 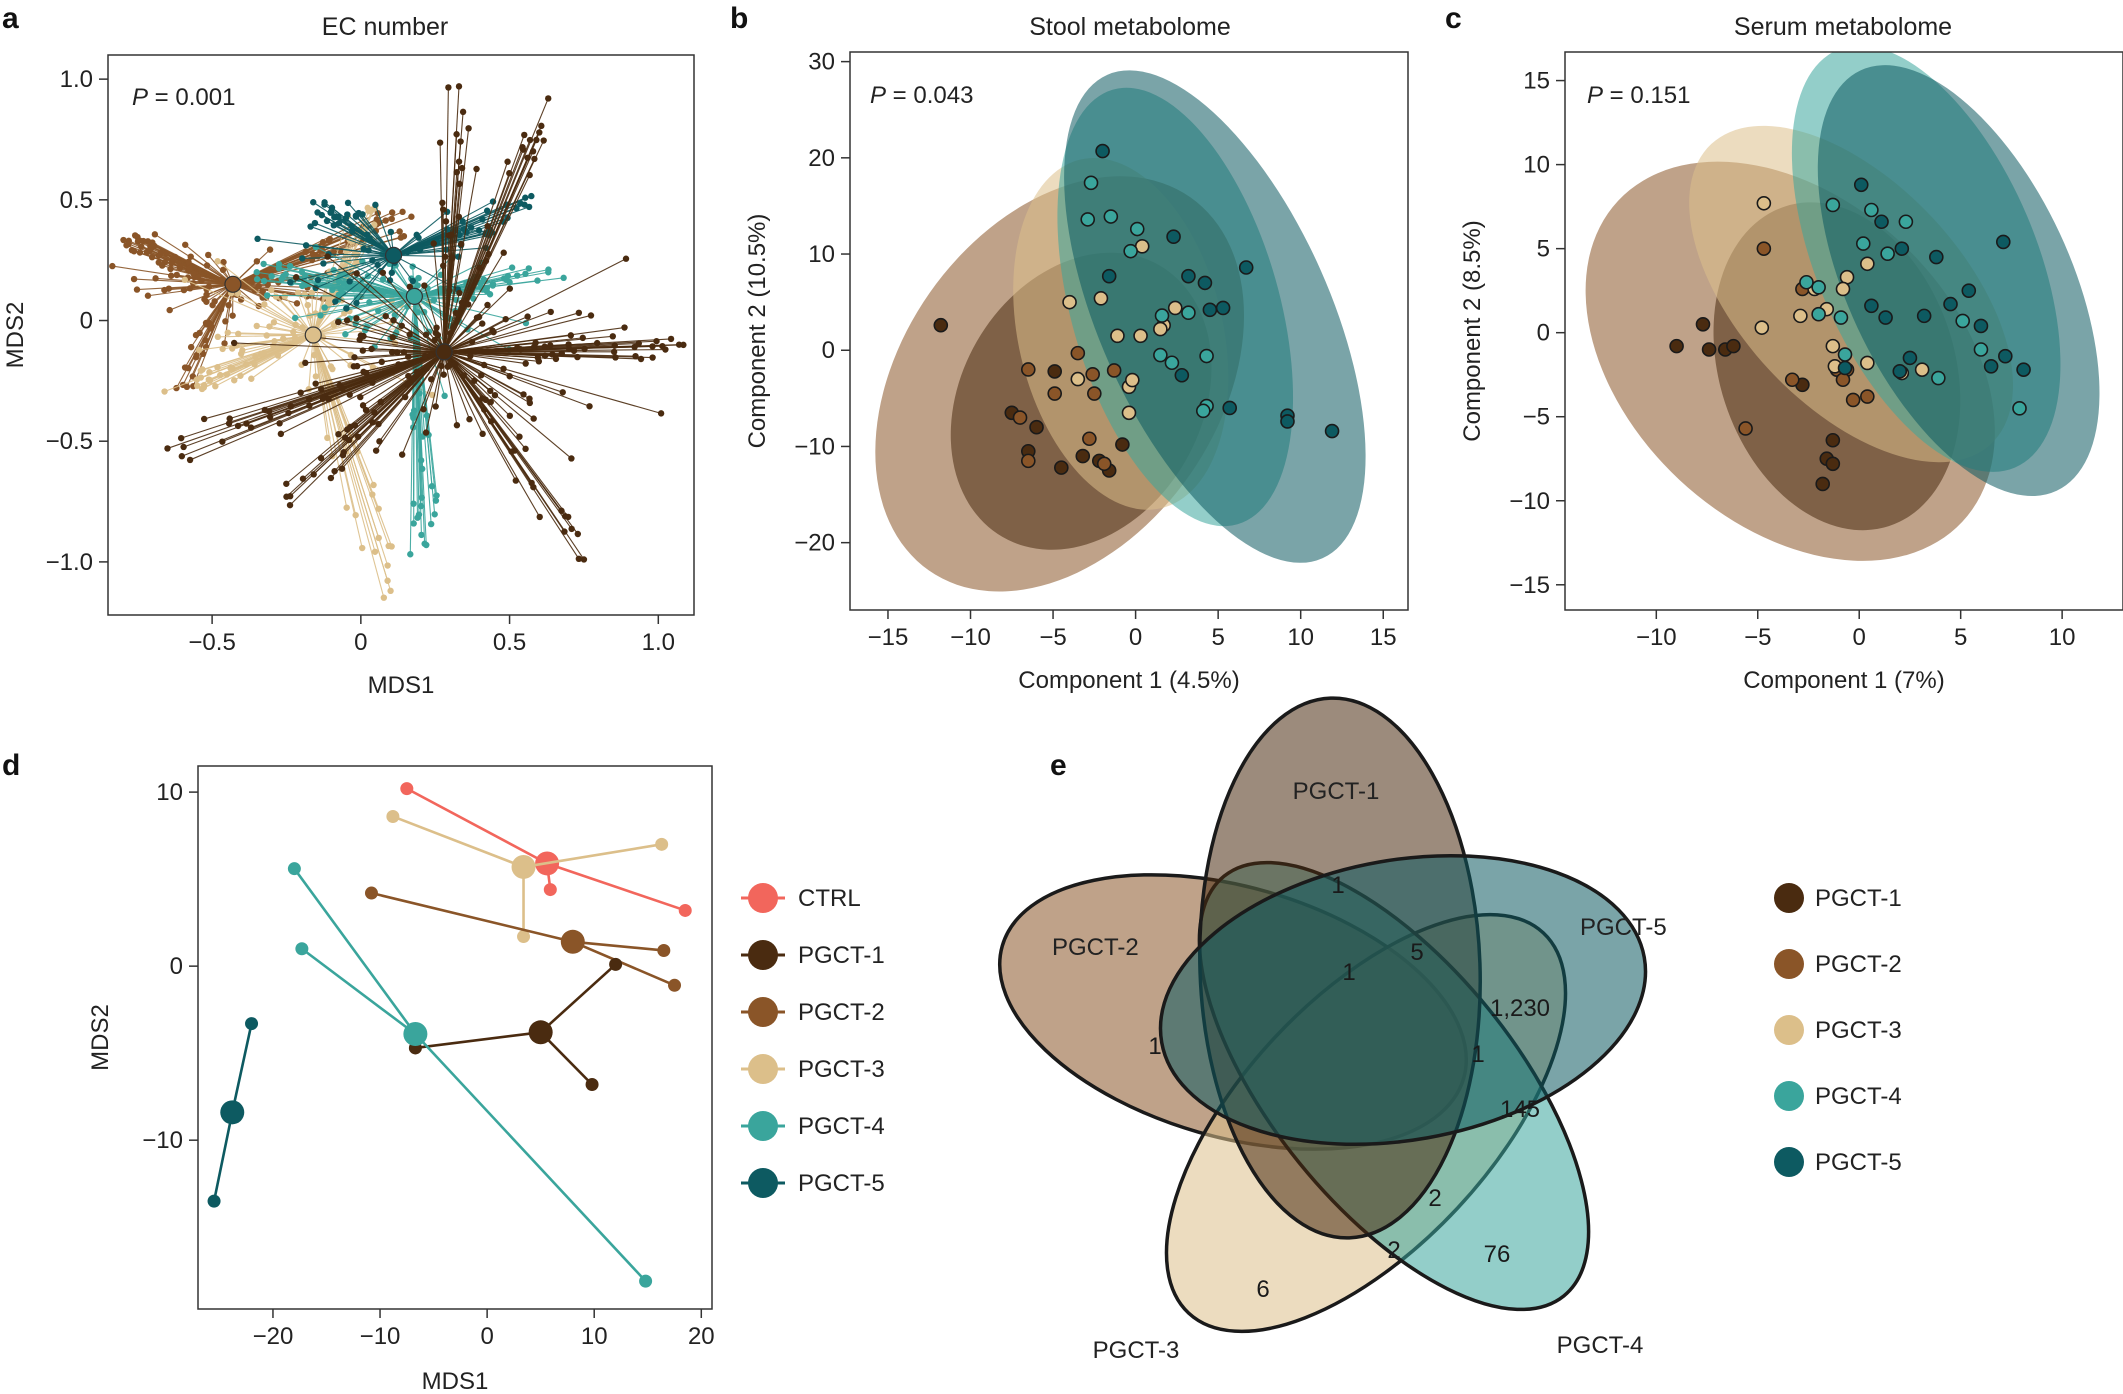 What do you see at coordinates (1154, 1046) in the screenshot?
I see `venn-region-count: 1` at bounding box center [1154, 1046].